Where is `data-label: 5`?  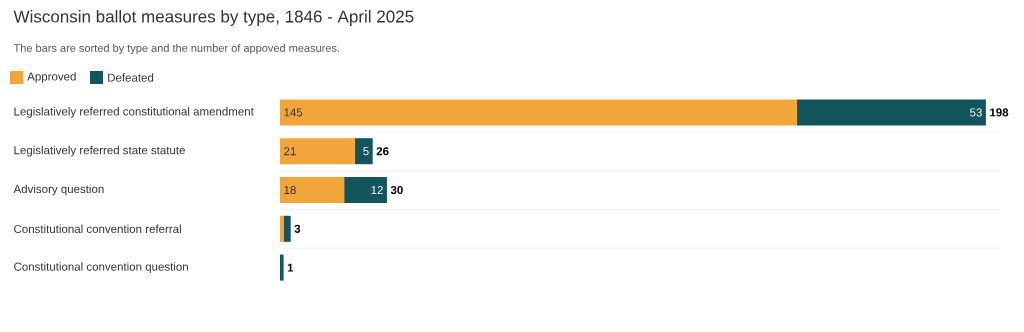 data-label: 5 is located at coordinates (366, 151).